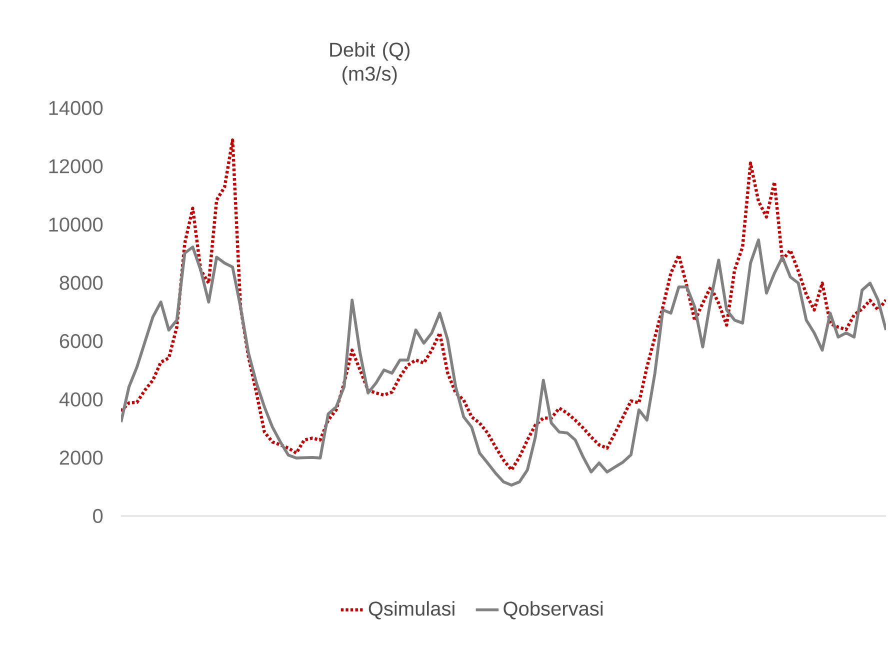 This screenshot has height=646, width=896. What do you see at coordinates (76, 224) in the screenshot?
I see `y-tick-label: 10000` at bounding box center [76, 224].